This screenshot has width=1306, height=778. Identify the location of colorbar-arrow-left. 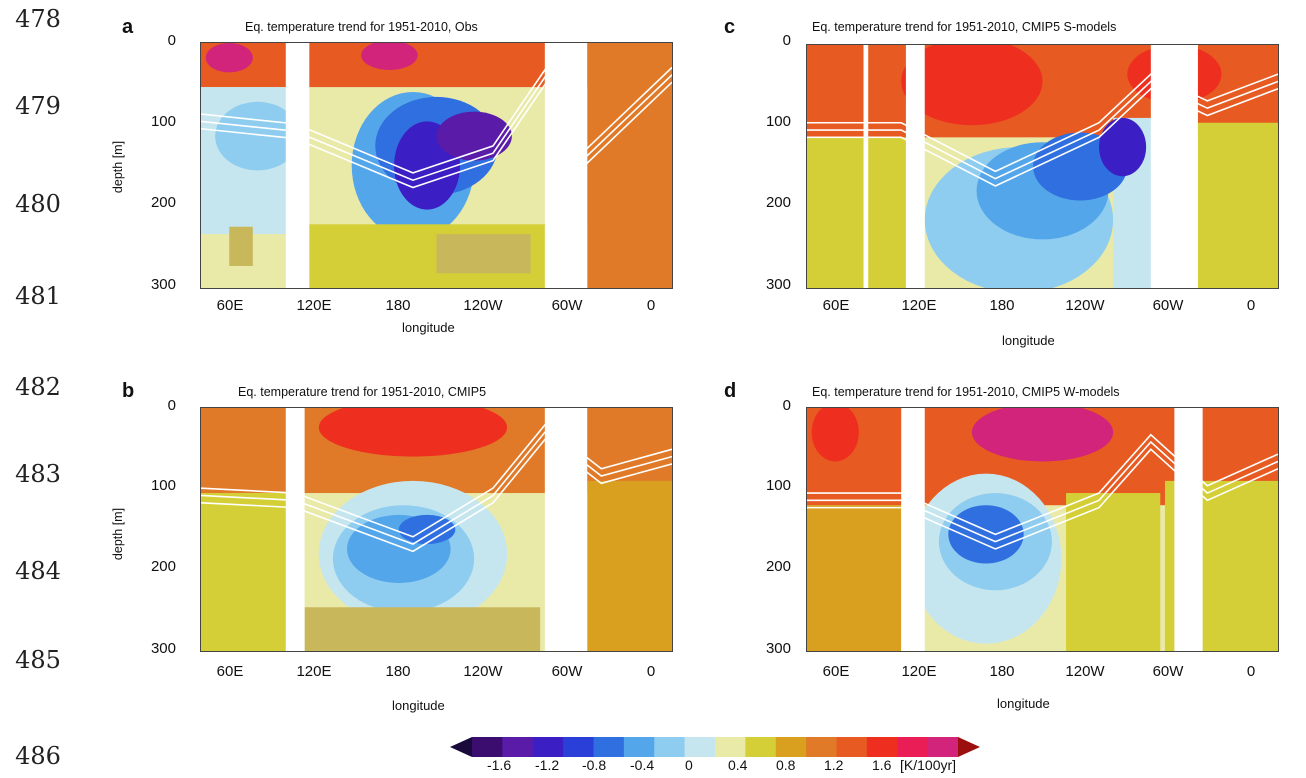
(461, 747).